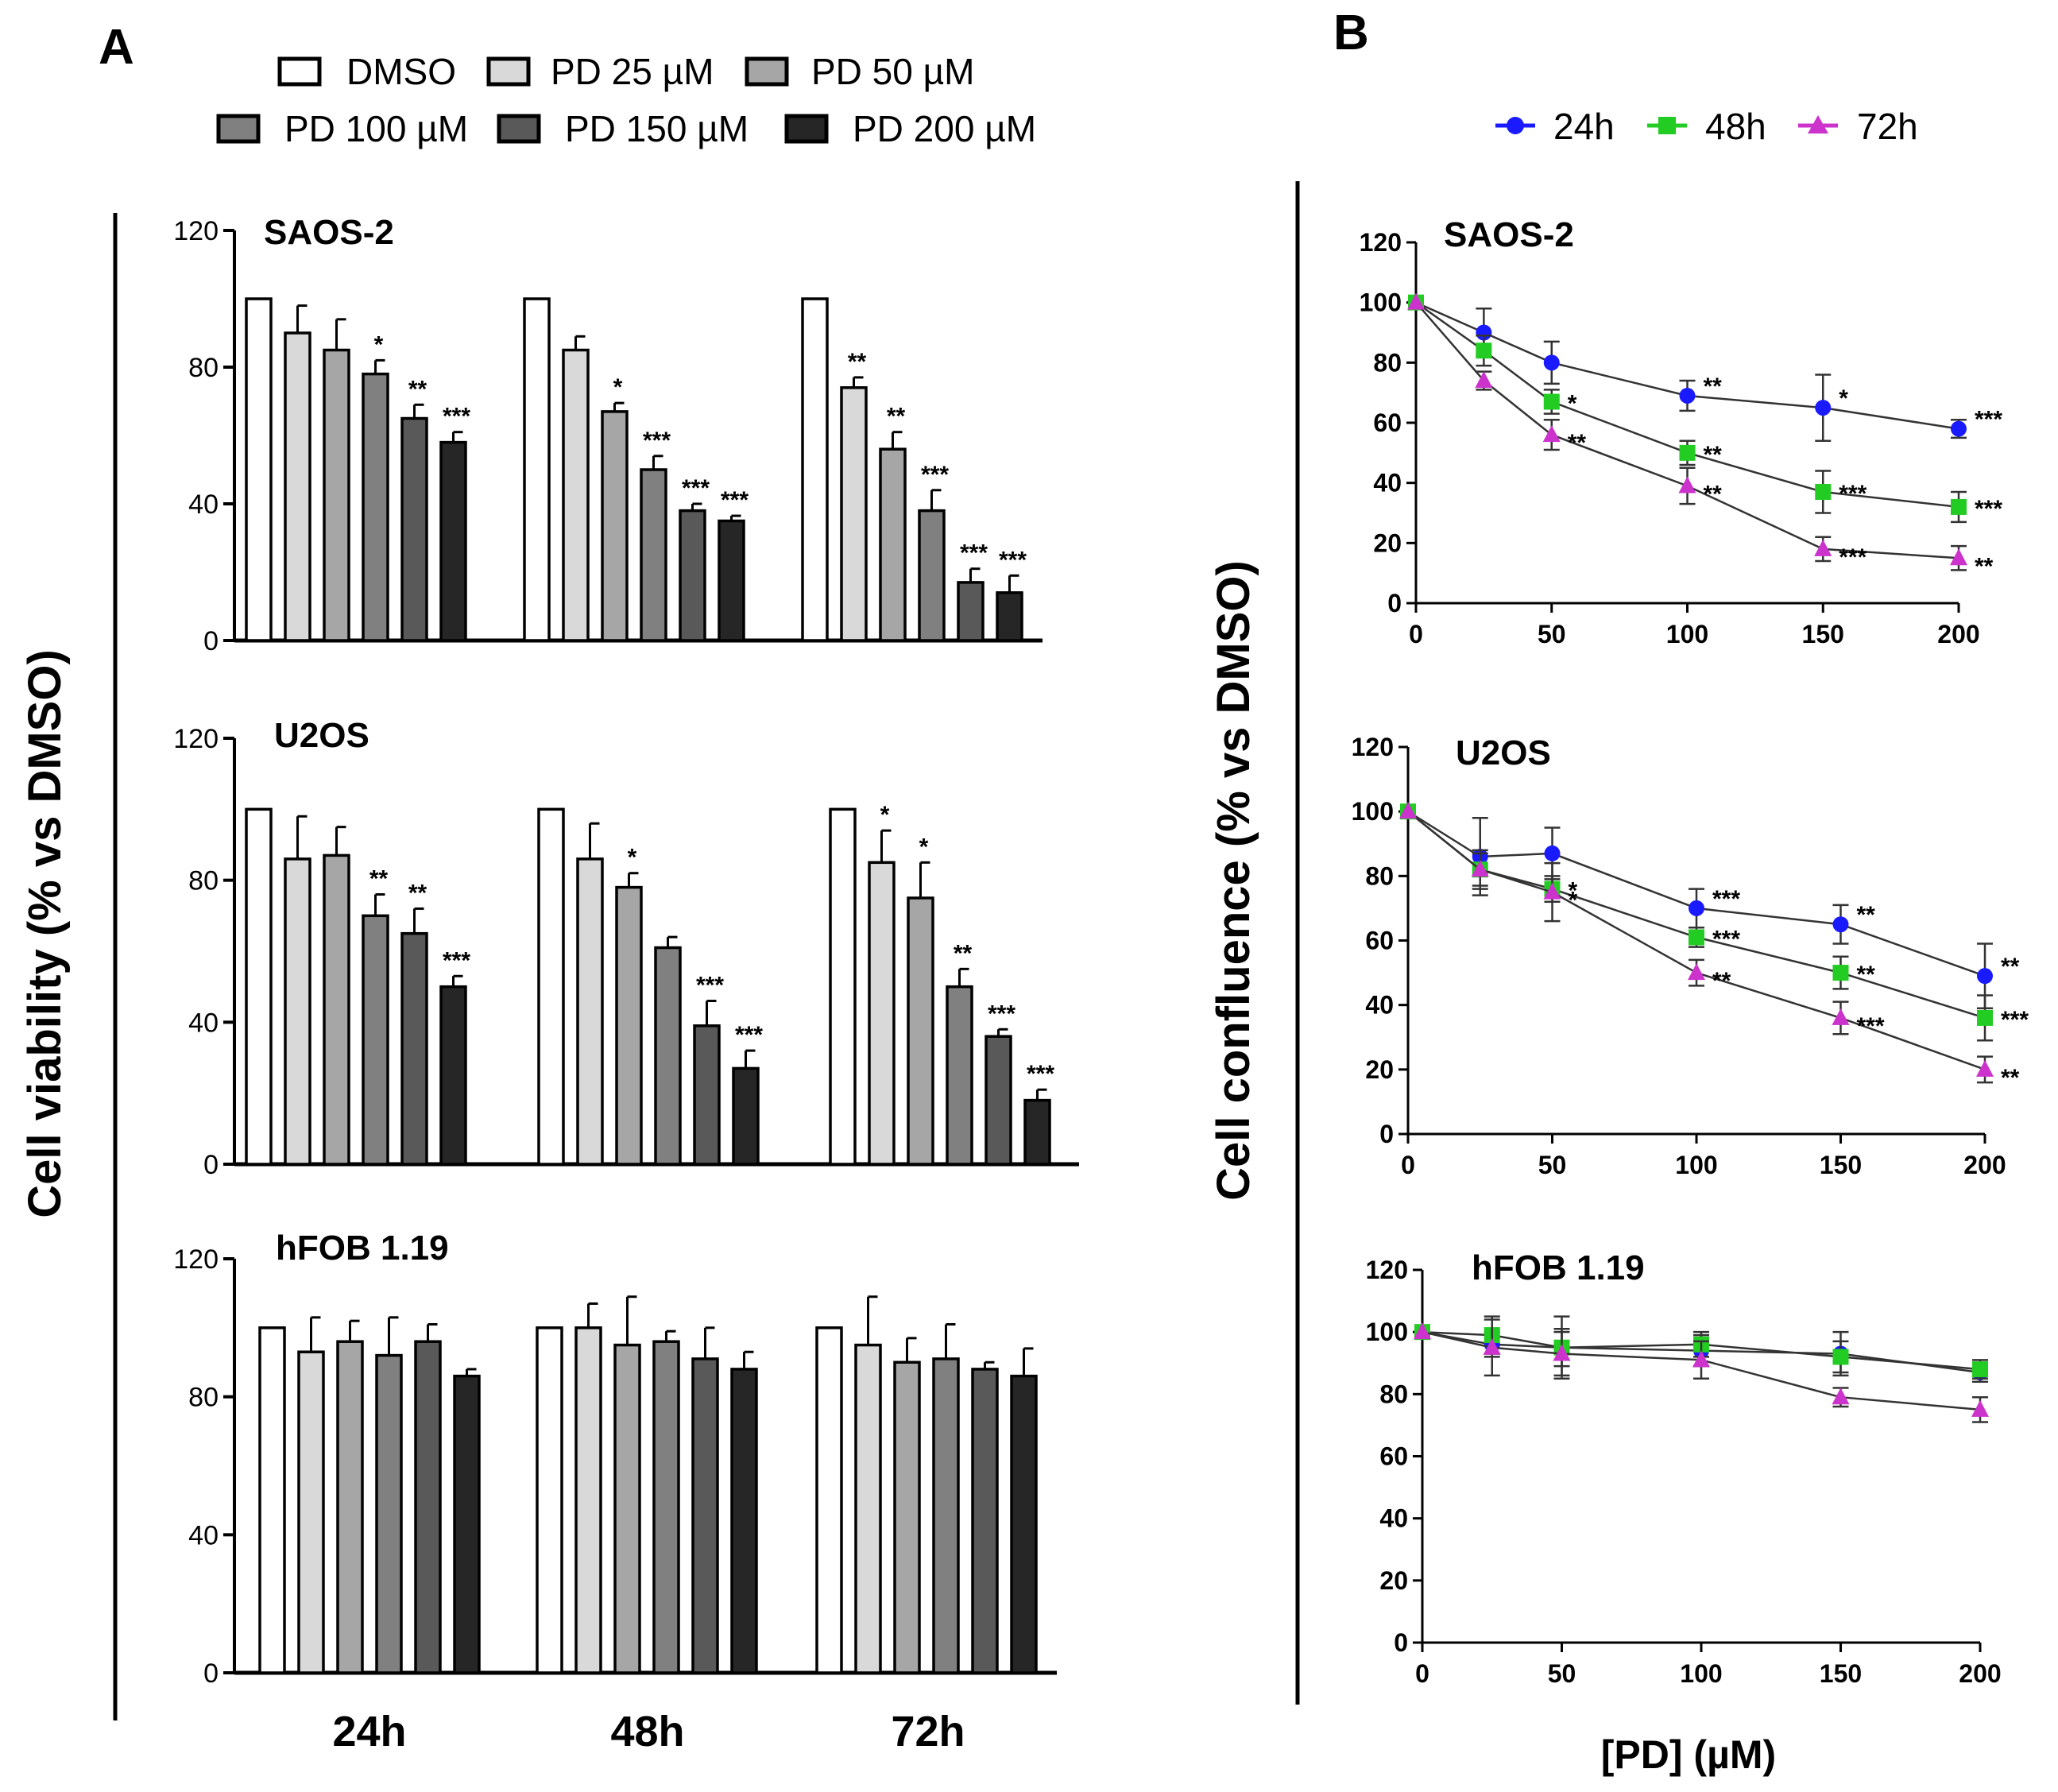  What do you see at coordinates (1701, 1674) in the screenshot?
I see `x-tick-label: 100` at bounding box center [1701, 1674].